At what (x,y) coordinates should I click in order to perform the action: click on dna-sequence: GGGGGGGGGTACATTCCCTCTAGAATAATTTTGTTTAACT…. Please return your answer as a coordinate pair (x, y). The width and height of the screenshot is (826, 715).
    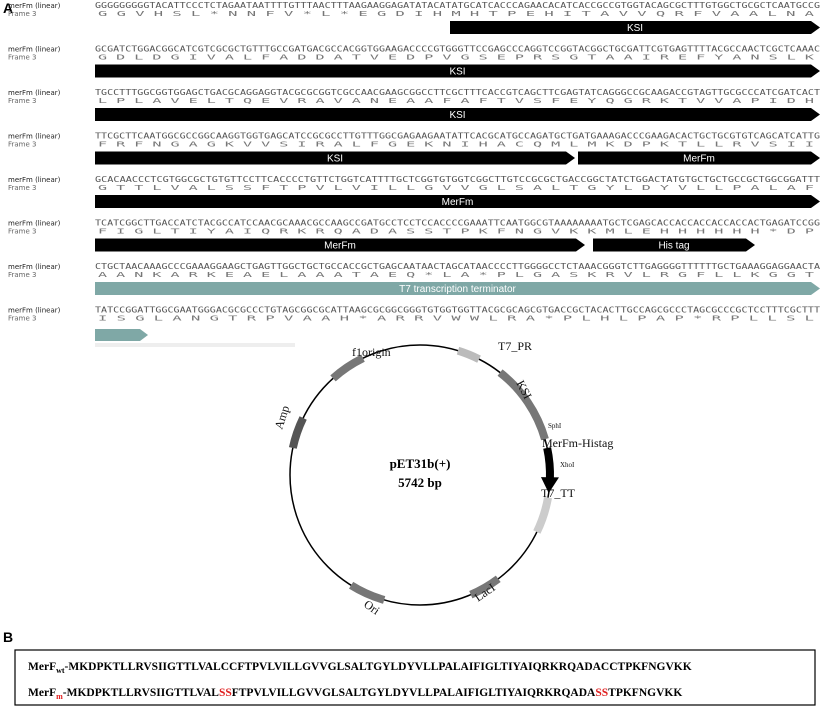
    Looking at the image, I should click on (457, 5).